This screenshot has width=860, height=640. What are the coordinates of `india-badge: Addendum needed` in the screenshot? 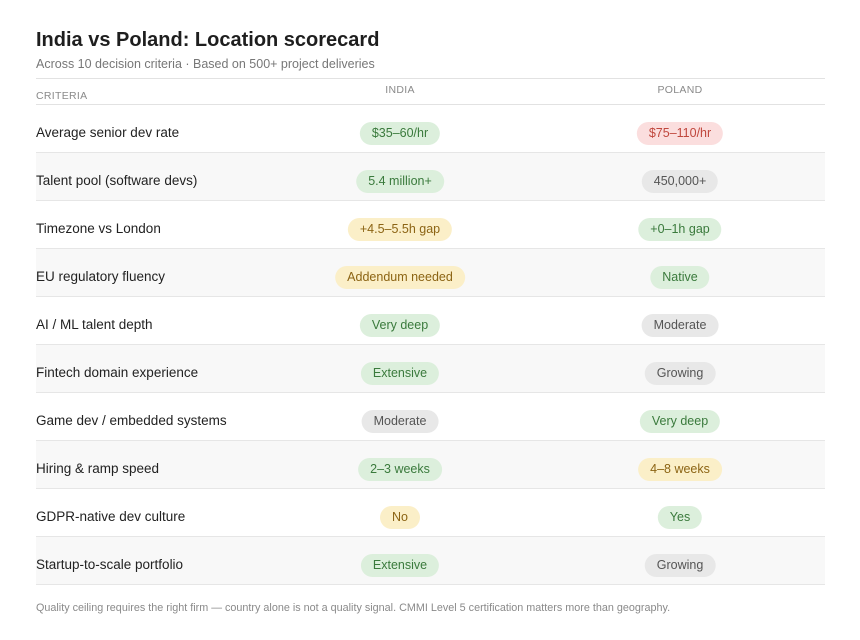 It's located at (400, 277).